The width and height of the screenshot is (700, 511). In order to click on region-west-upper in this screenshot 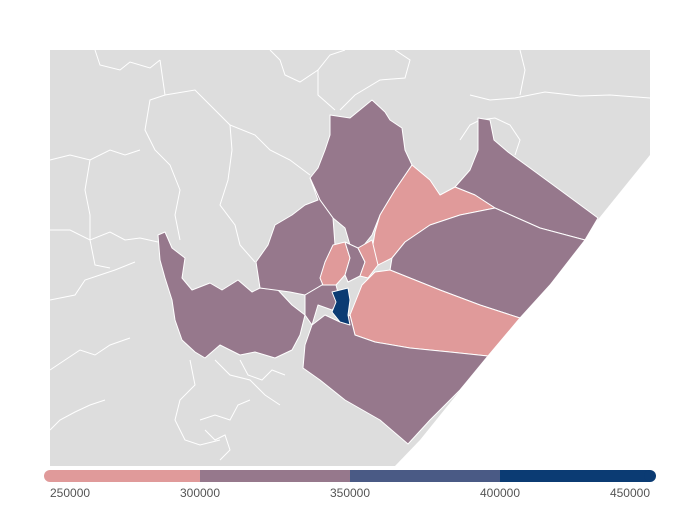, I will do `click(295, 236)`.